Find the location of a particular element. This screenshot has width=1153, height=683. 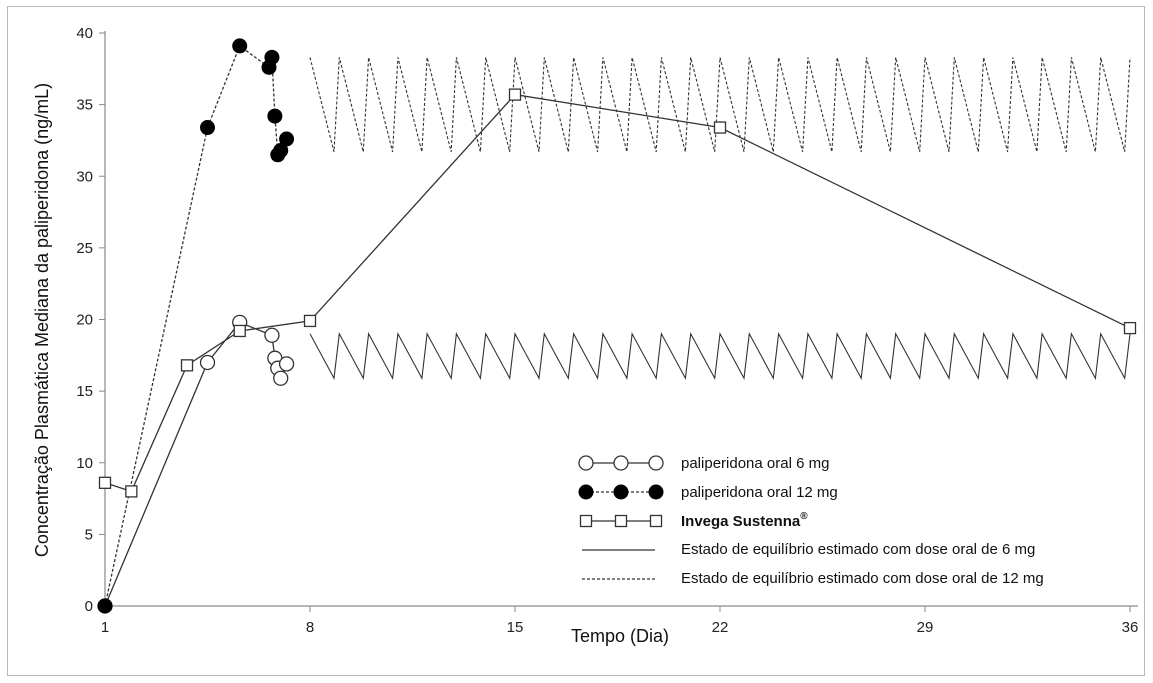

y-tick-label: 0 is located at coordinates (89, 606).